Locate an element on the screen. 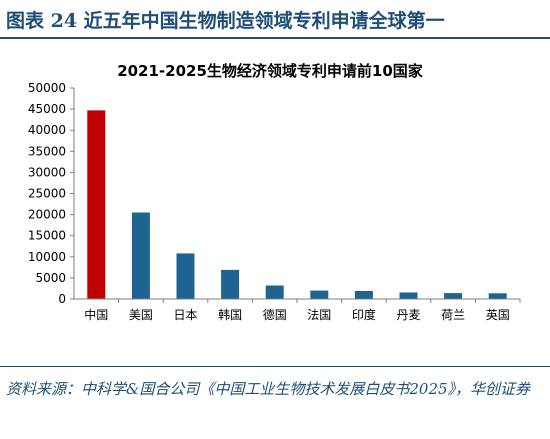  chart-title: 2021-2025生物经济领域专利申请前10国家 is located at coordinates (270, 71).